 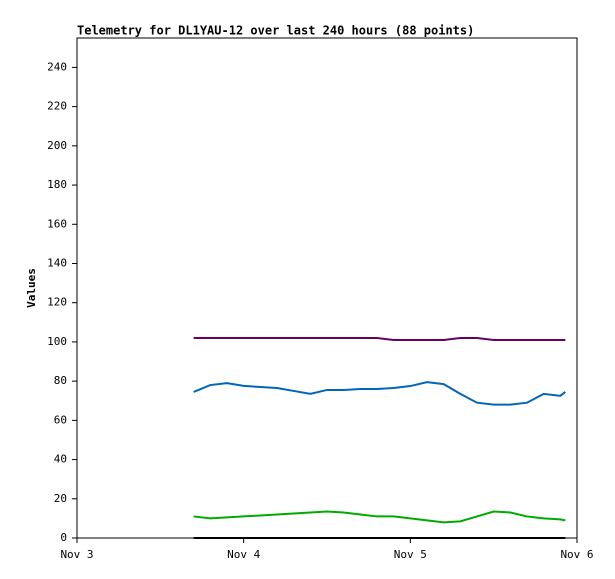 I want to click on y-tick-label: 40, so click(x=60, y=459).